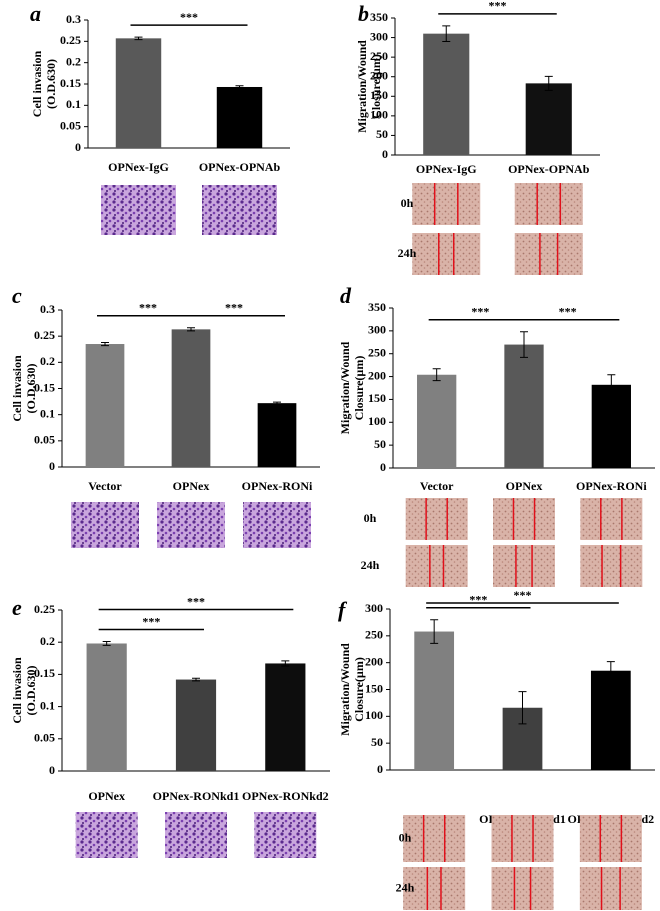 Image resolution: width=660 pixels, height=911 pixels. What do you see at coordinates (346, 295) in the screenshot?
I see `panel-letter: d` at bounding box center [346, 295].